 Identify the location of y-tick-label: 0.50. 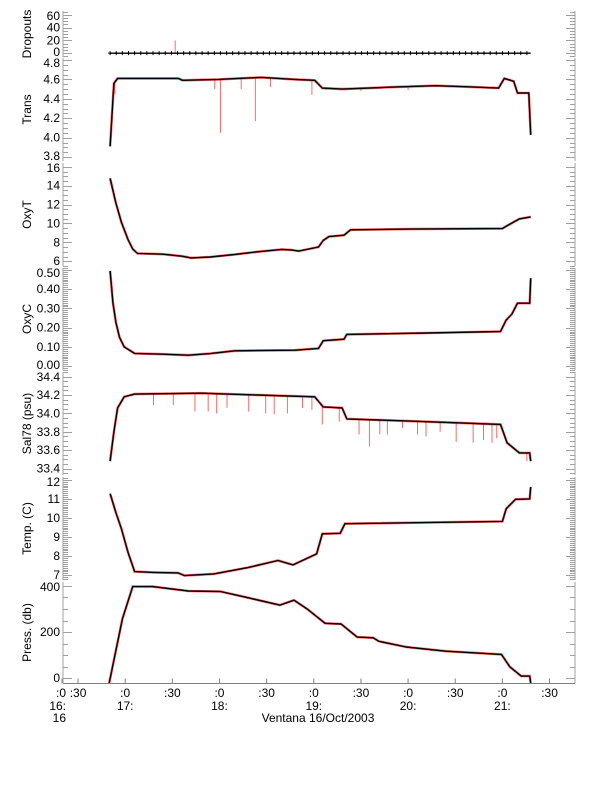
(49, 273).